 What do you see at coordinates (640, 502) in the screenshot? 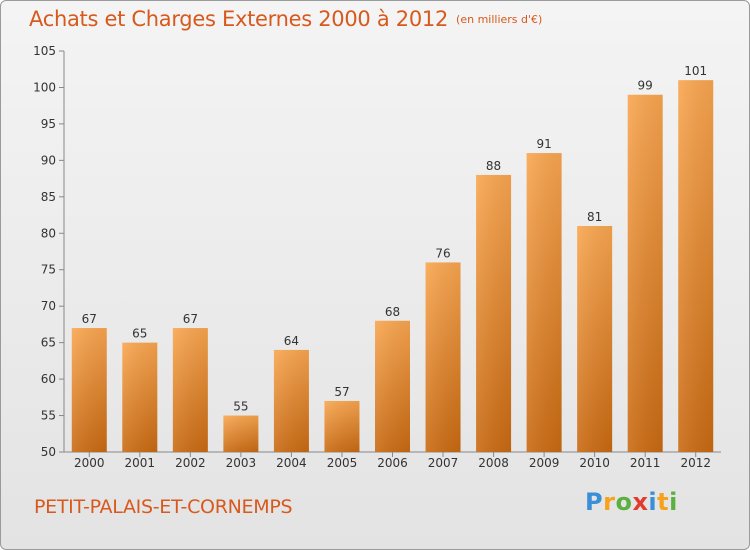
I see `logo-letter: x` at bounding box center [640, 502].